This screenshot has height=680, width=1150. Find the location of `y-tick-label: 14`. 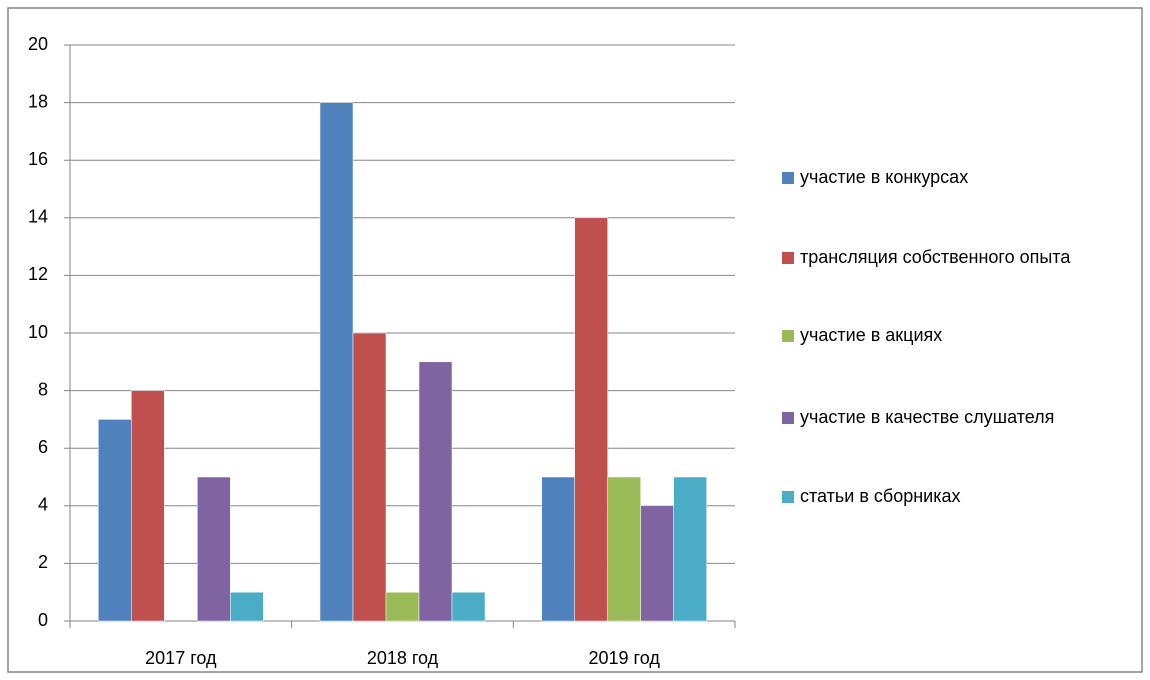

y-tick-label: 14 is located at coordinates (38, 217).